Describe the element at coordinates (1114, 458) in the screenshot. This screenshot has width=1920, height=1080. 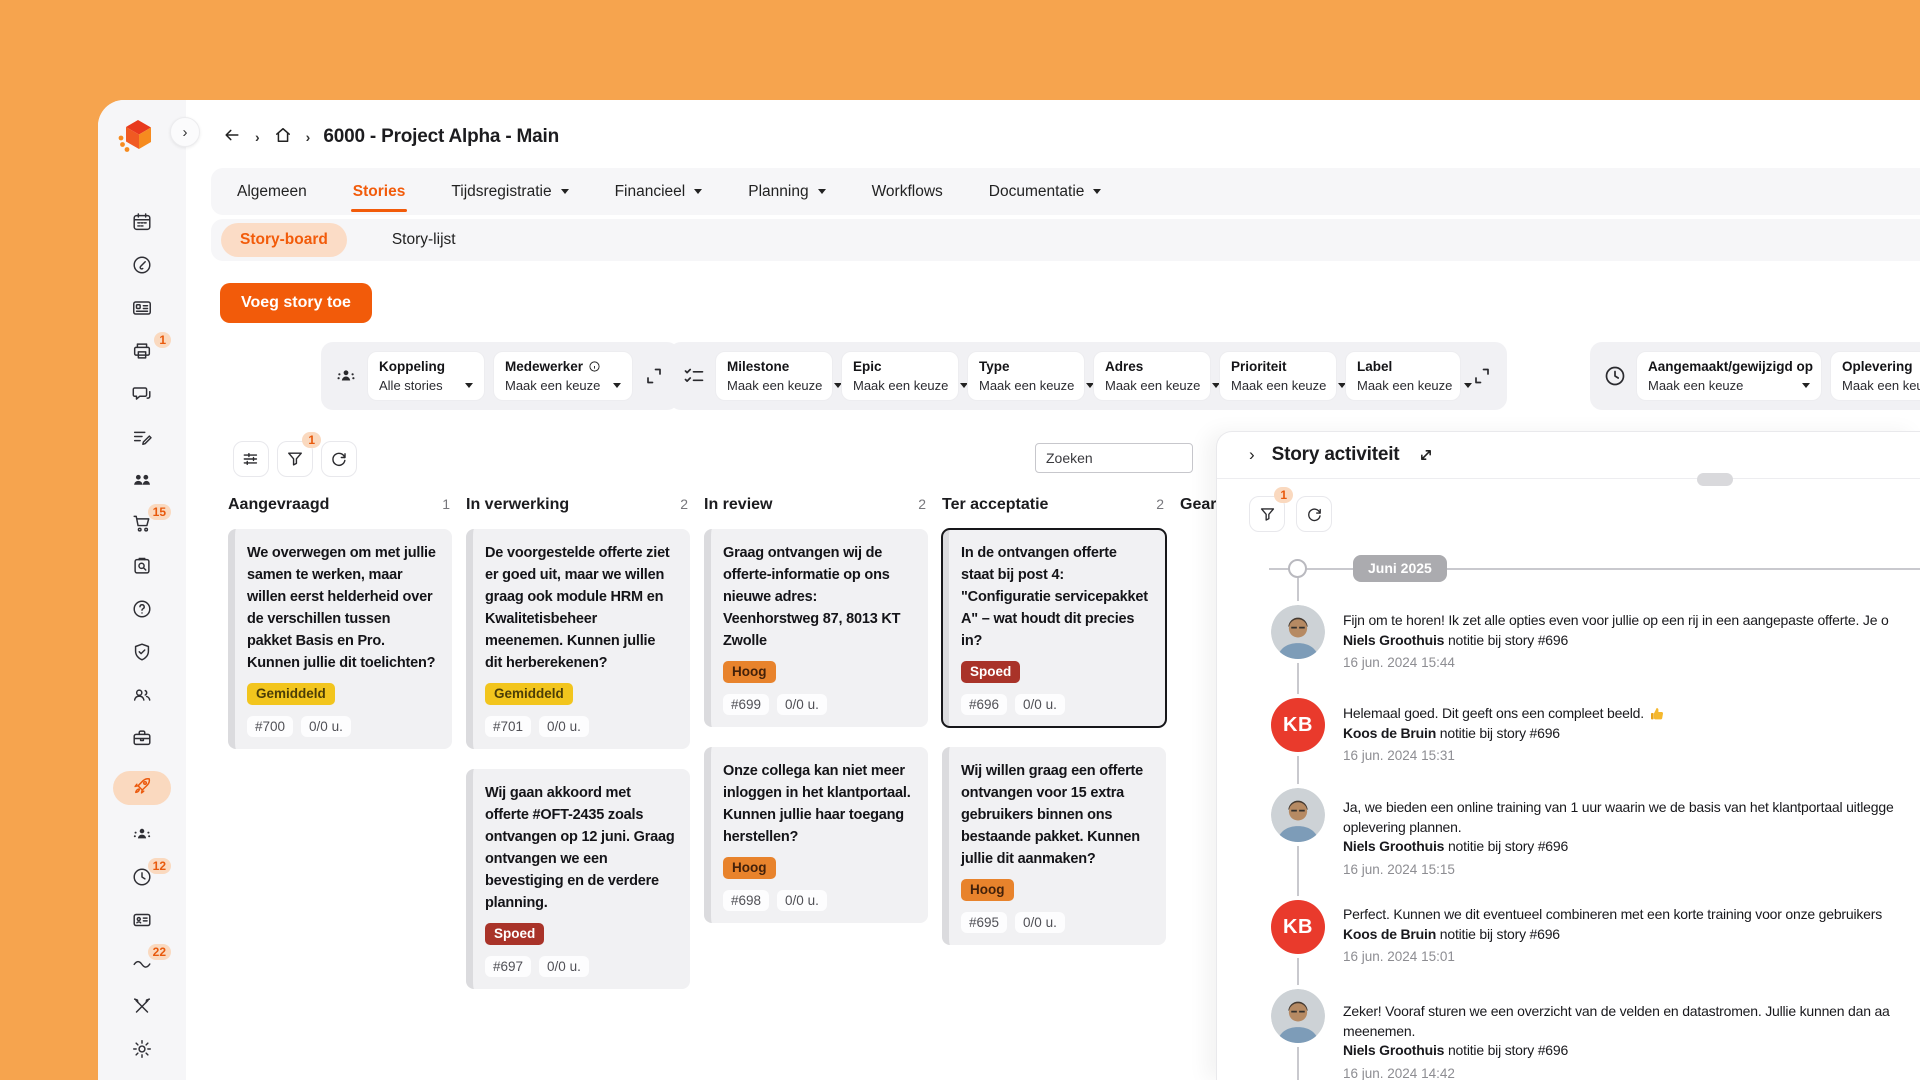
I see `search-input` at that location.